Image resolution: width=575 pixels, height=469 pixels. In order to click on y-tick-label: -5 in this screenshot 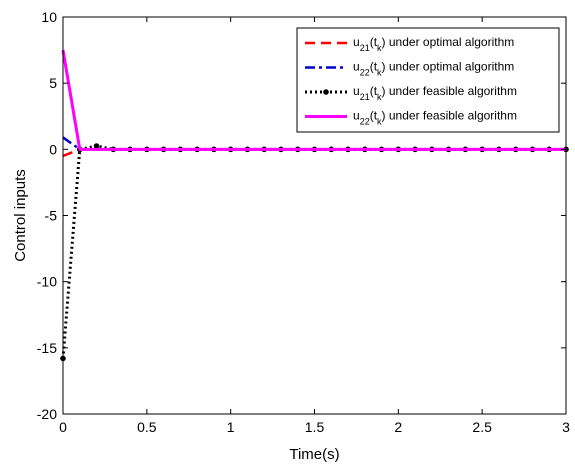, I will do `click(51, 216)`.